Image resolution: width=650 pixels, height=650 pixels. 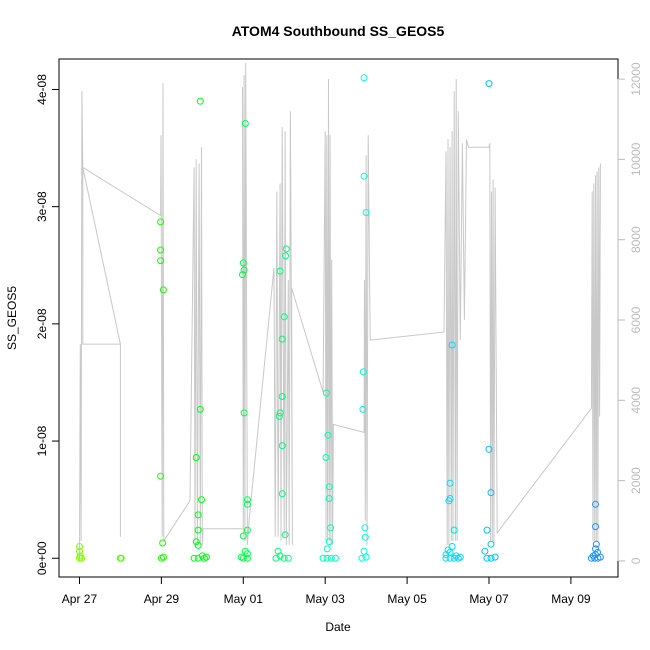 What do you see at coordinates (338, 627) in the screenshot?
I see `x-axis-label: Date` at bounding box center [338, 627].